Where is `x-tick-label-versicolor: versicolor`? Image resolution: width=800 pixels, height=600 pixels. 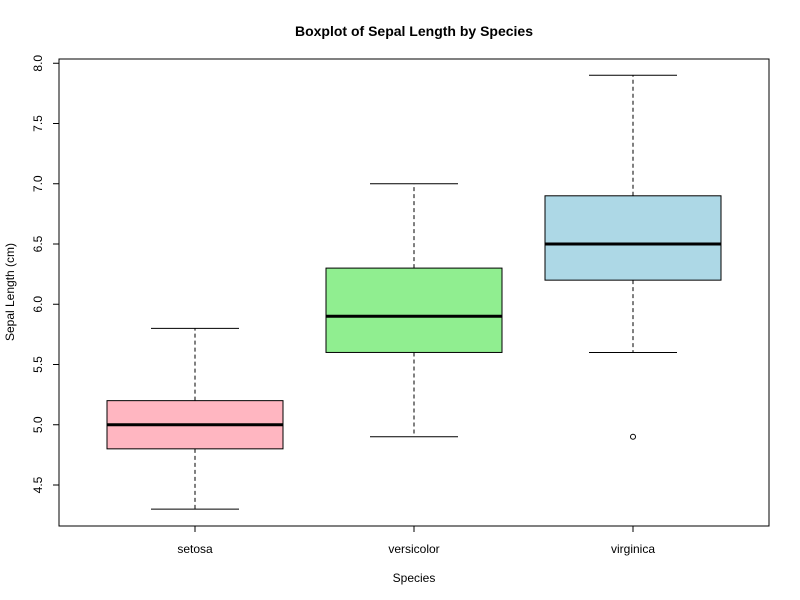
x-tick-label-versicolor: versicolor is located at coordinates (413, 549).